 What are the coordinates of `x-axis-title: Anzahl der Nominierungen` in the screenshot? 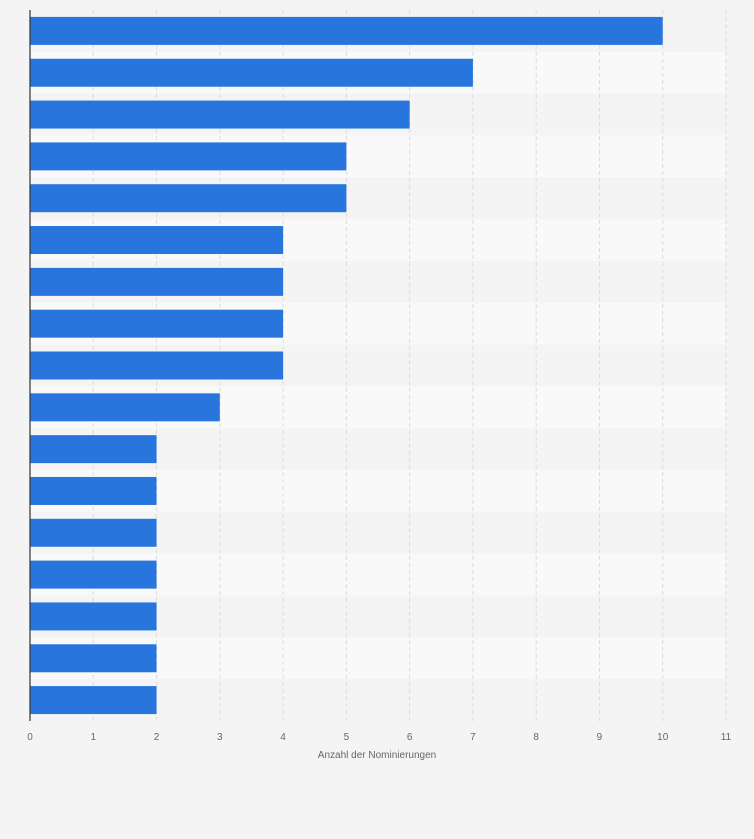 It's located at (377, 755).